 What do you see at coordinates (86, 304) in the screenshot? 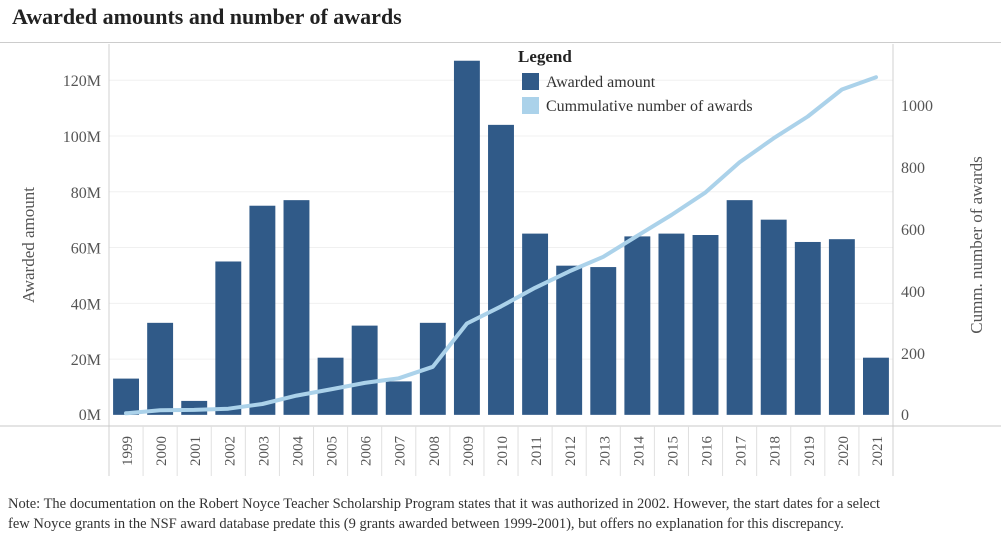
I see `y-tick-label: 40M` at bounding box center [86, 304].